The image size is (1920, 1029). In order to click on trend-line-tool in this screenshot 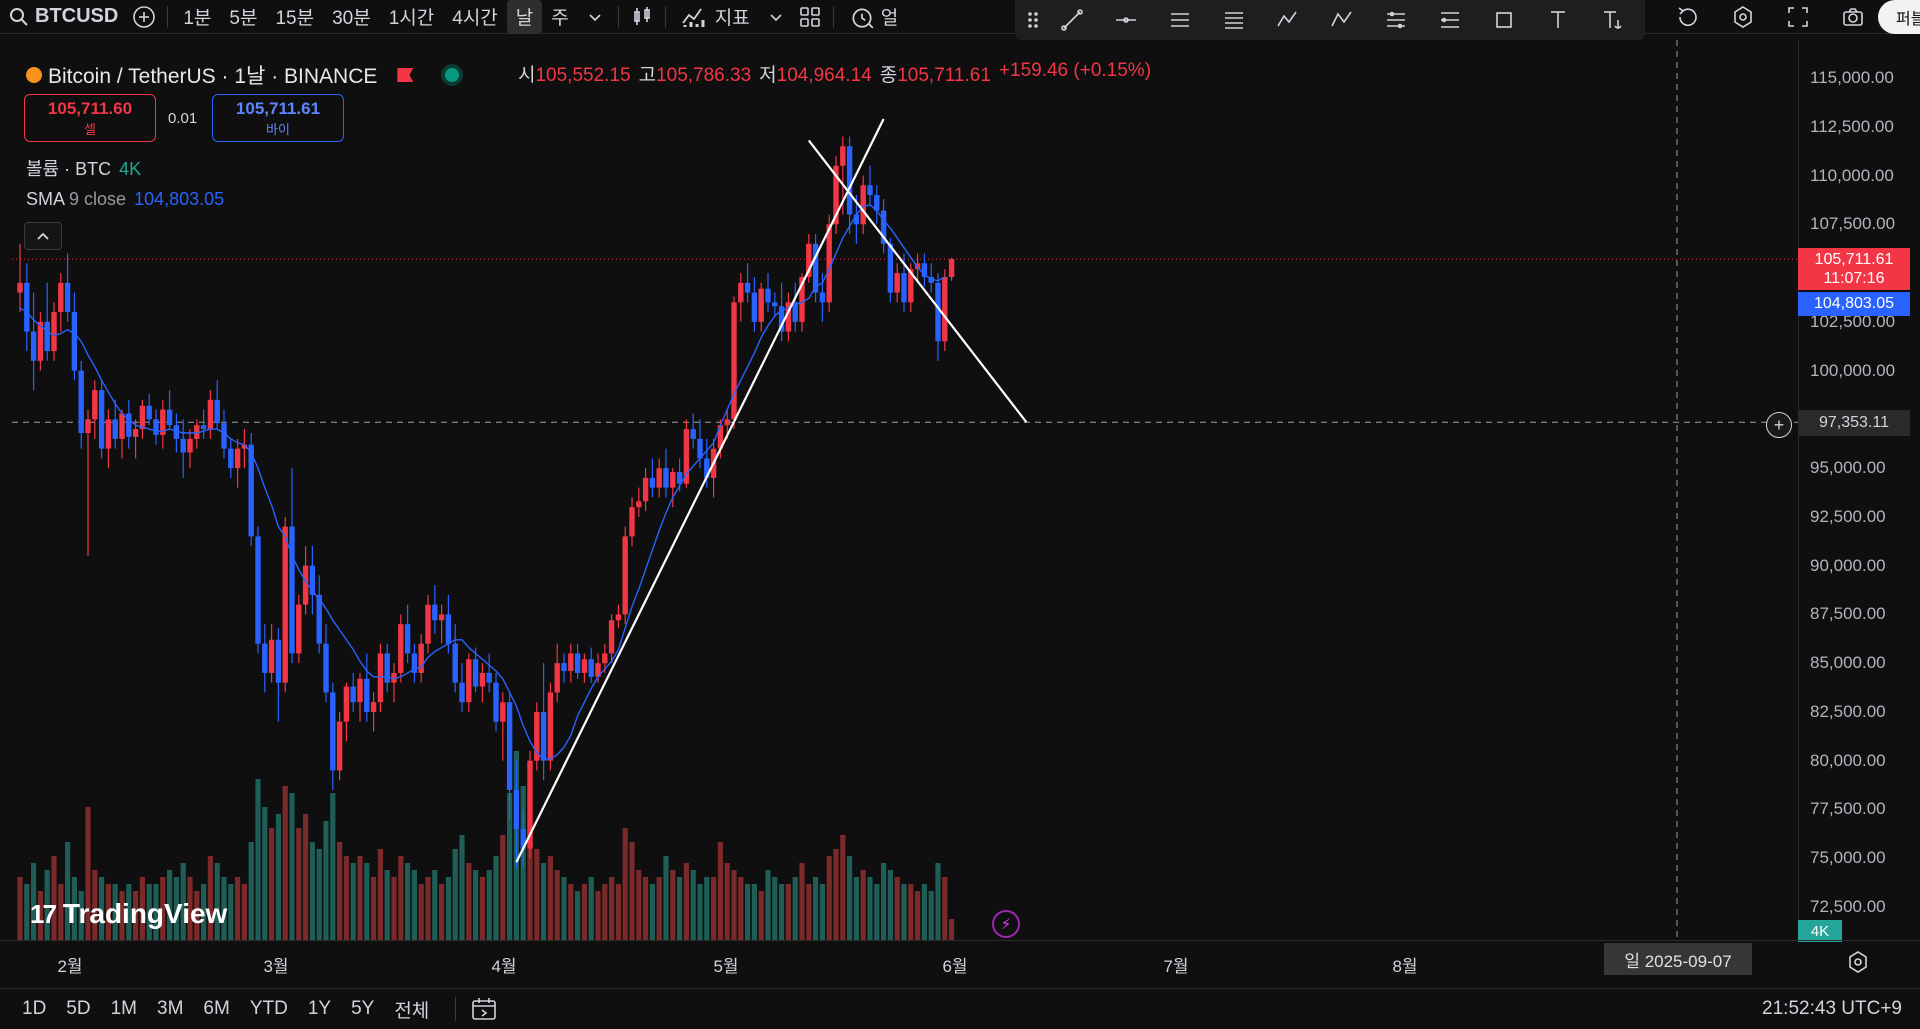, I will do `click(1072, 20)`.